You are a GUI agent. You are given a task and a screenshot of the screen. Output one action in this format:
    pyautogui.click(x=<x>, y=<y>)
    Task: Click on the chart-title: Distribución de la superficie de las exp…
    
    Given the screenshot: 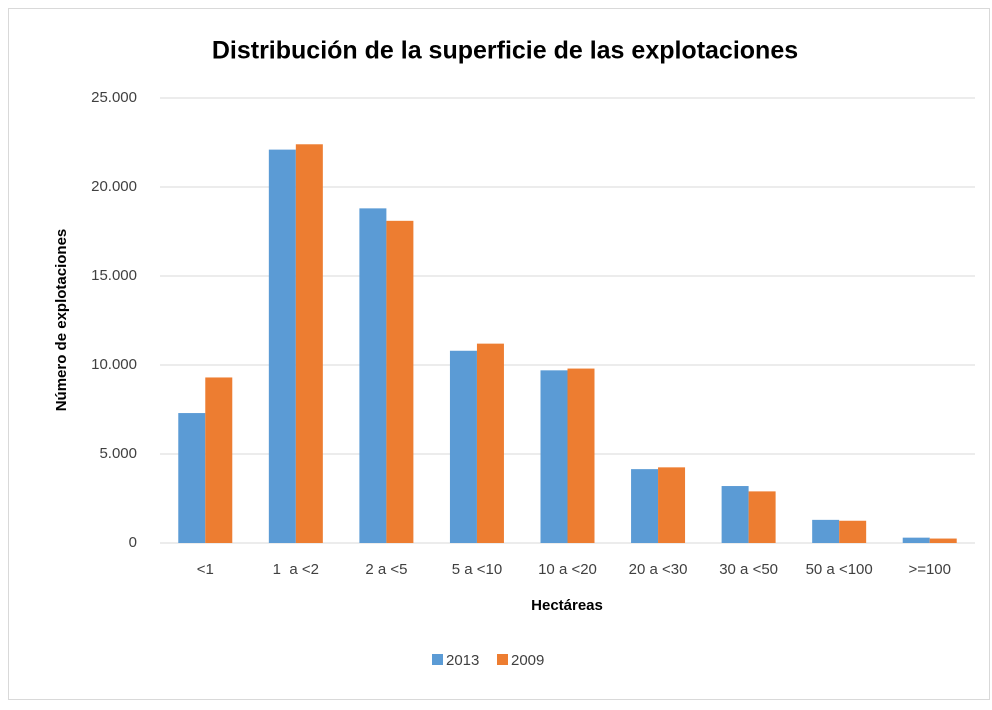 What is the action you would take?
    pyautogui.click(x=505, y=51)
    